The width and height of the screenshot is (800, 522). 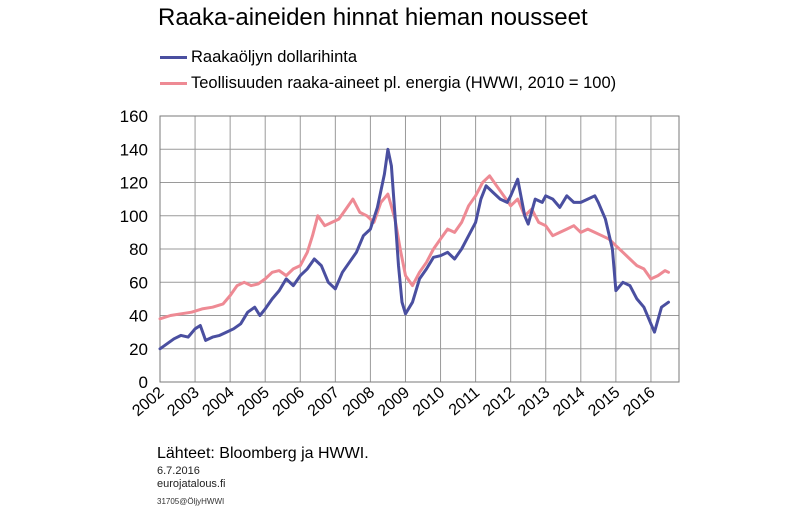 I want to click on legend-item-oil: Raakaöljyn dollarihinta, so click(x=258, y=57).